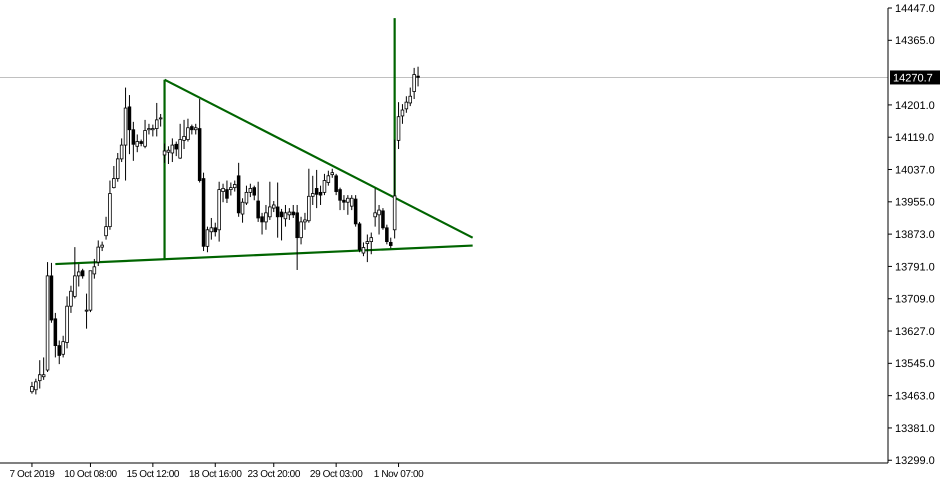  What do you see at coordinates (915, 396) in the screenshot?
I see `y-tick-label: 13463.0` at bounding box center [915, 396].